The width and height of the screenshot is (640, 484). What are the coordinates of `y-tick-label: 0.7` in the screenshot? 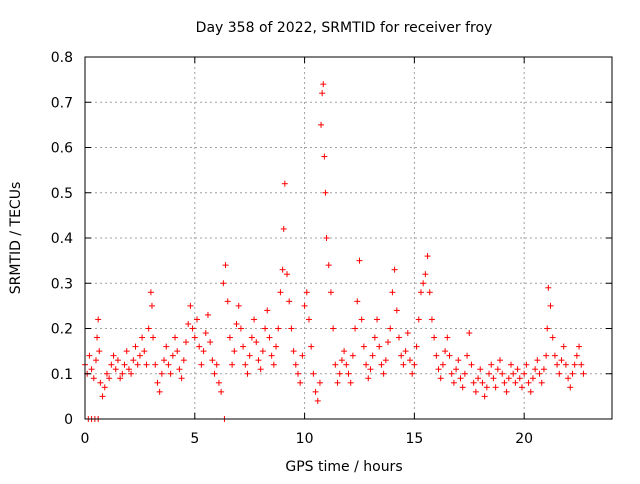 It's located at (62, 103).